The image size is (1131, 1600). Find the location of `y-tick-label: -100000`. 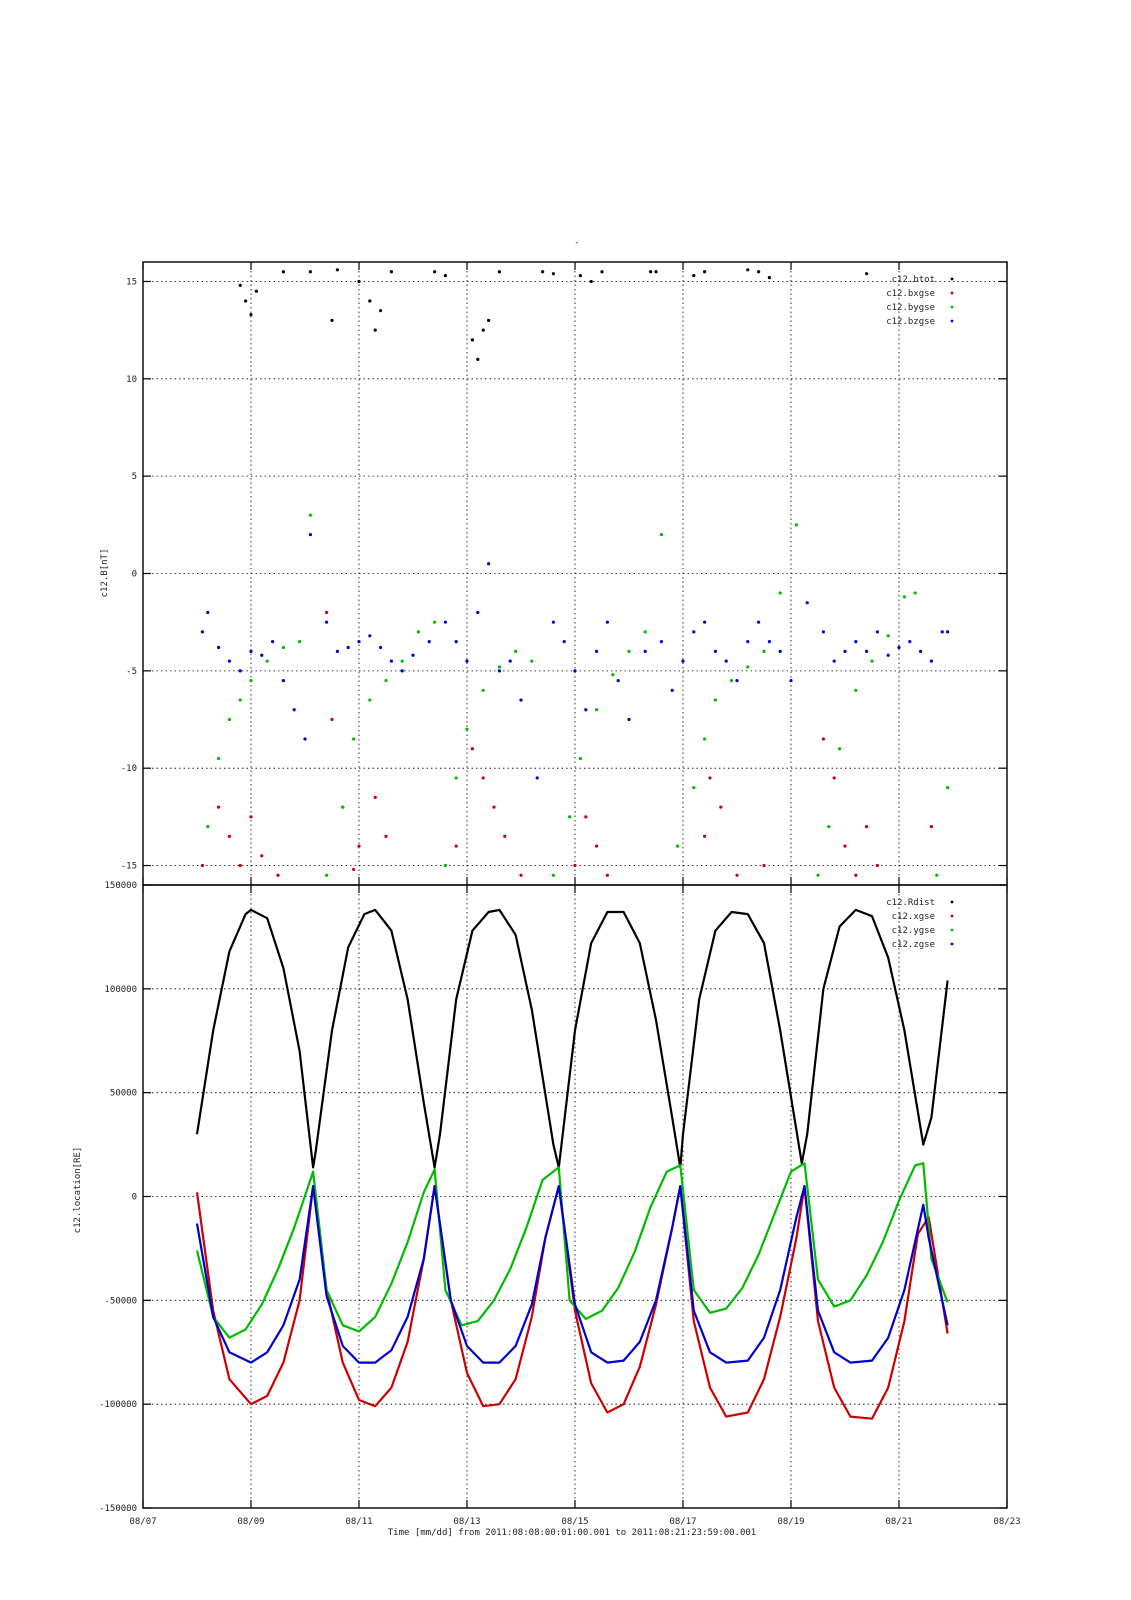

y-tick-label: -100000 is located at coordinates (118, 1405).